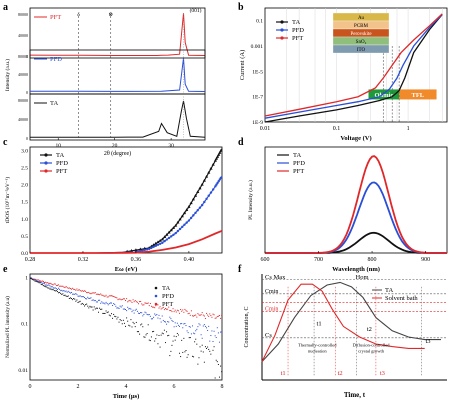 This screenshot has width=453, height=400. What do you see at coordinates (78, 387) in the screenshot?
I see `x-tick-label: 2` at bounding box center [78, 387].